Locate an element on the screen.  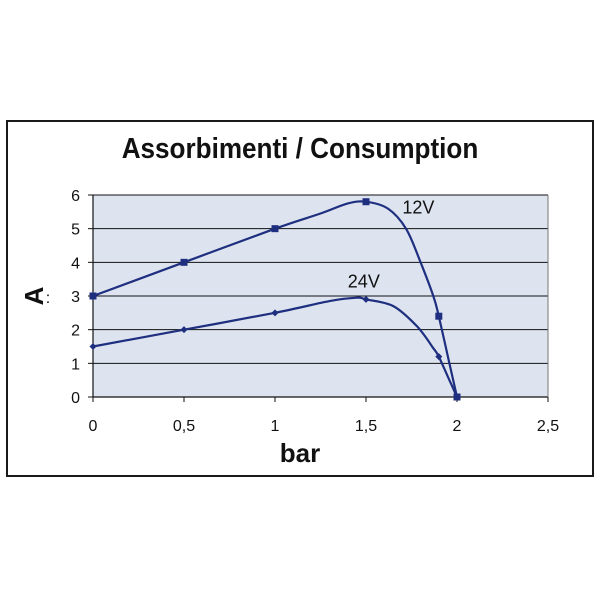
y-tick-label: 3 is located at coordinates (75, 297).